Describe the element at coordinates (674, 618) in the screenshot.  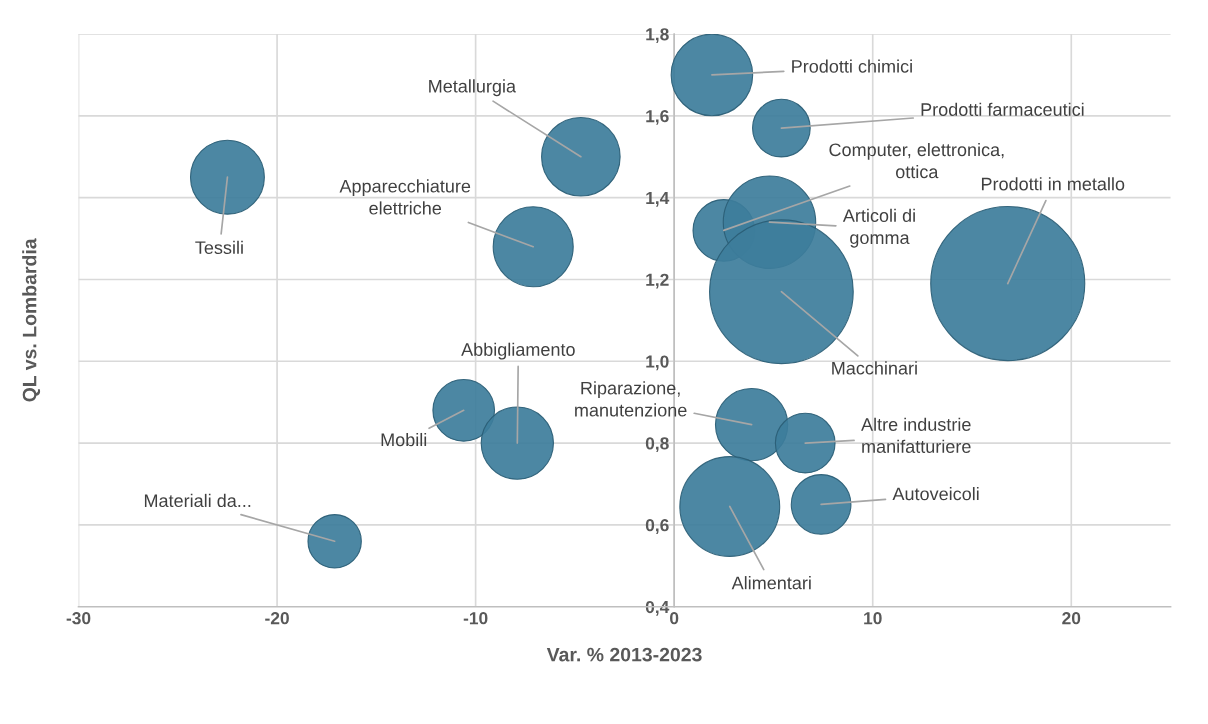
I see `x-tick-label: 0` at that location.